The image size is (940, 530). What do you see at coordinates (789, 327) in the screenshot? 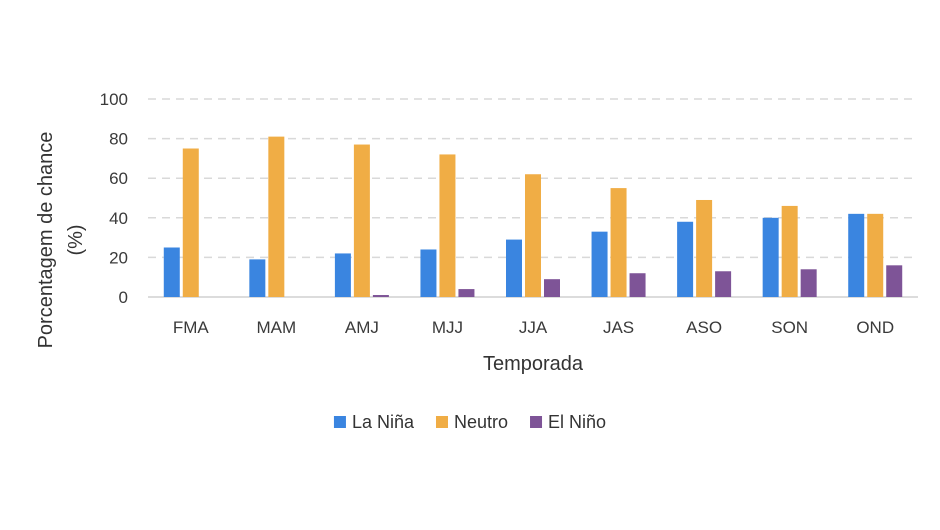
I see `x-tick-label: SON` at bounding box center [789, 327].